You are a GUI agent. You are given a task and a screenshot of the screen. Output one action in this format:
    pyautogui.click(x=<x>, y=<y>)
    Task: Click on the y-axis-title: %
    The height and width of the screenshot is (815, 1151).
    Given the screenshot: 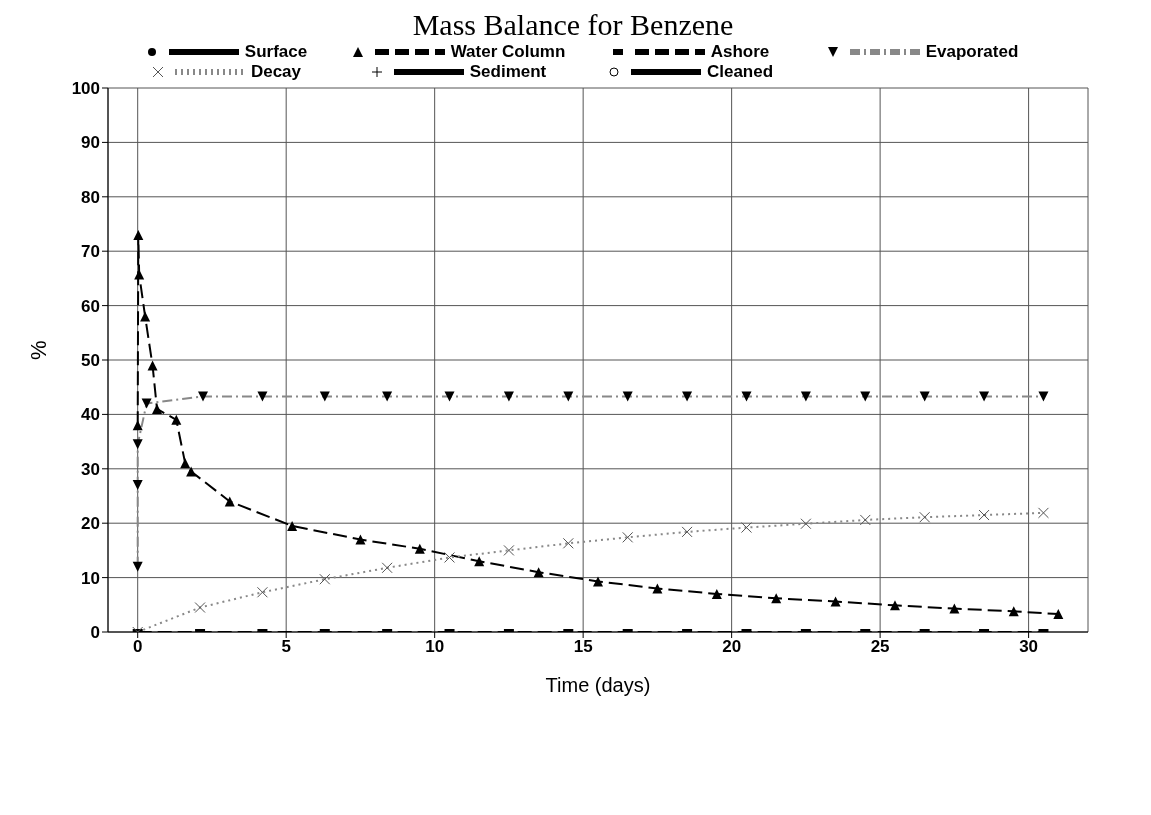 What is the action you would take?
    pyautogui.click(x=38, y=350)
    